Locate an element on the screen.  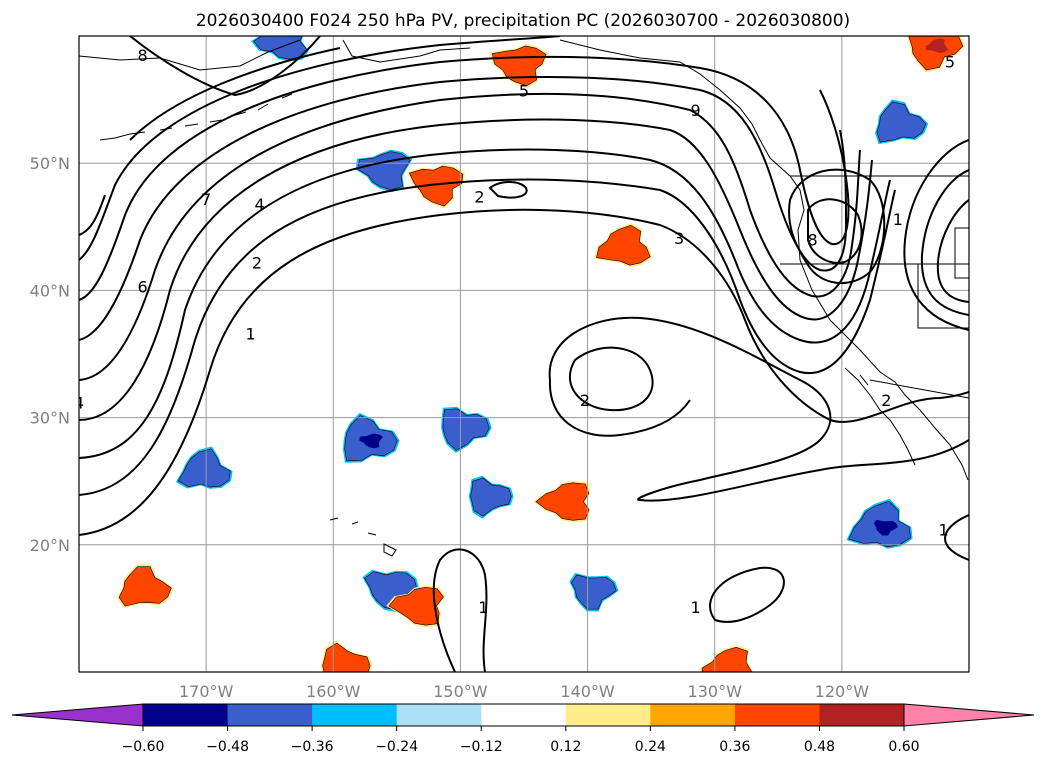
pv-contour-south-1b is located at coordinates (747, 594).